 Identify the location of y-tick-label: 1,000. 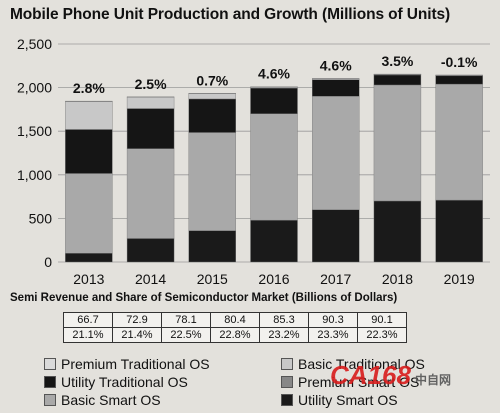
(34, 175).